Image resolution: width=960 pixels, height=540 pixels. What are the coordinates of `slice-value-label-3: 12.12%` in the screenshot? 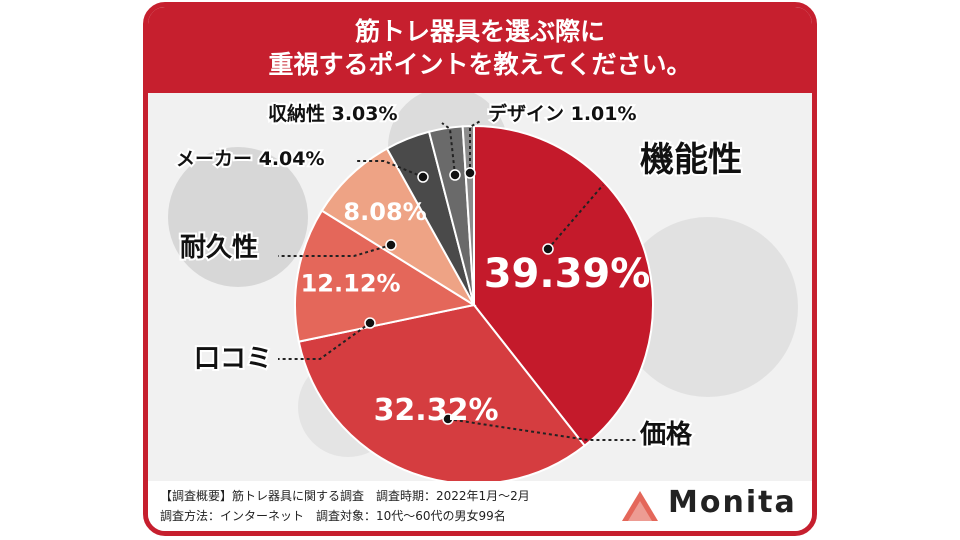 It's located at (351, 284).